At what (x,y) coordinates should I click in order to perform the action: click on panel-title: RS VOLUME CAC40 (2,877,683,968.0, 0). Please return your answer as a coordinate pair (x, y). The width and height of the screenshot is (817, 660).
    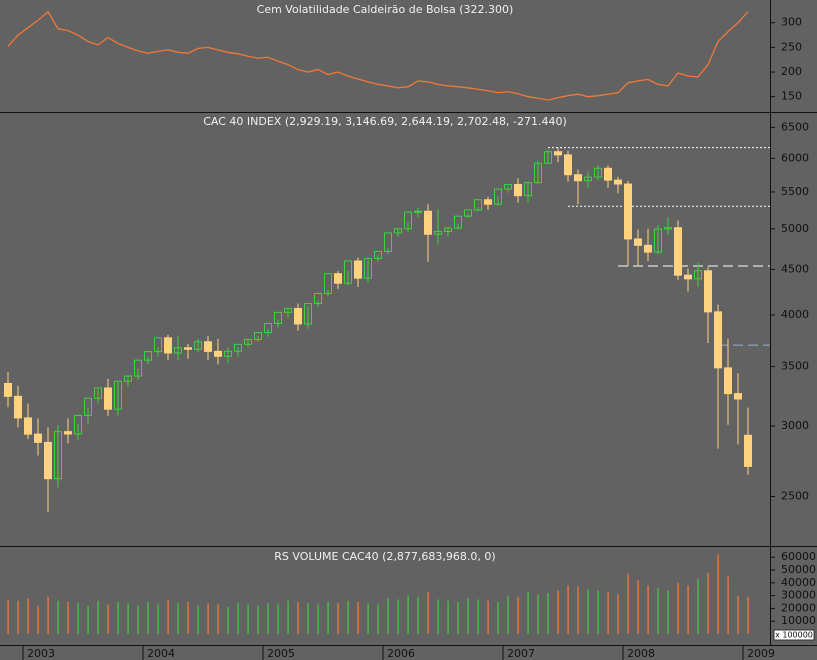
    Looking at the image, I should click on (384, 556).